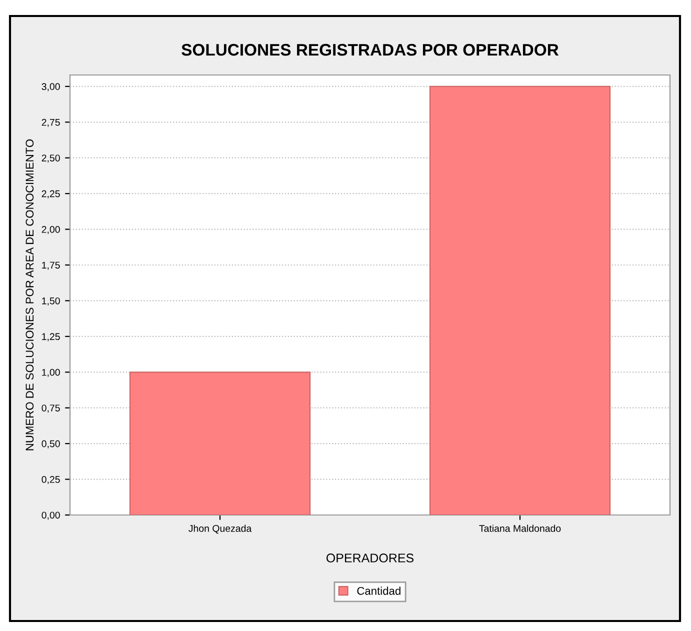 The width and height of the screenshot is (691, 631). Describe the element at coordinates (370, 558) in the screenshot. I see `x-axis-title: OPERADORES` at that location.